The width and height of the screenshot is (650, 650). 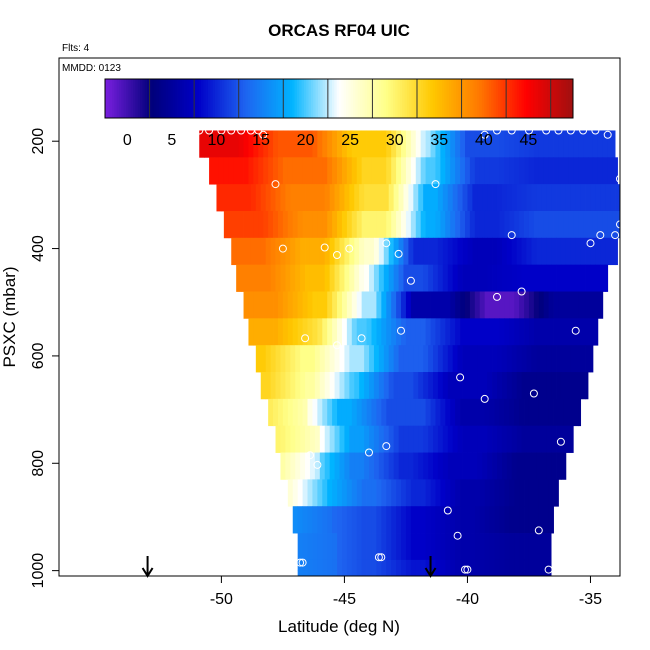 I want to click on x-tick-label: -45, so click(x=344, y=599).